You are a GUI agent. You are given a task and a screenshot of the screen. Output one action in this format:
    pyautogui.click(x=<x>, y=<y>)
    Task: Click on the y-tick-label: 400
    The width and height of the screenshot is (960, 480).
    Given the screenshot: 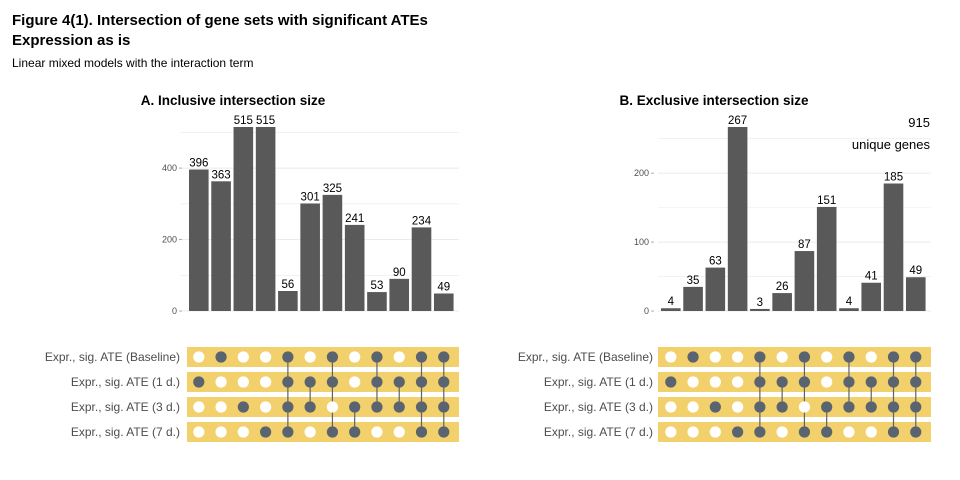 What is the action you would take?
    pyautogui.click(x=169, y=168)
    